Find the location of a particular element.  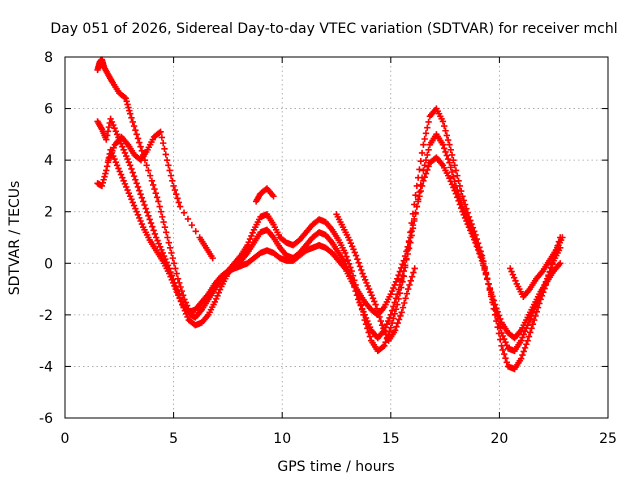

y-tick-label: -2 is located at coordinates (46, 316).